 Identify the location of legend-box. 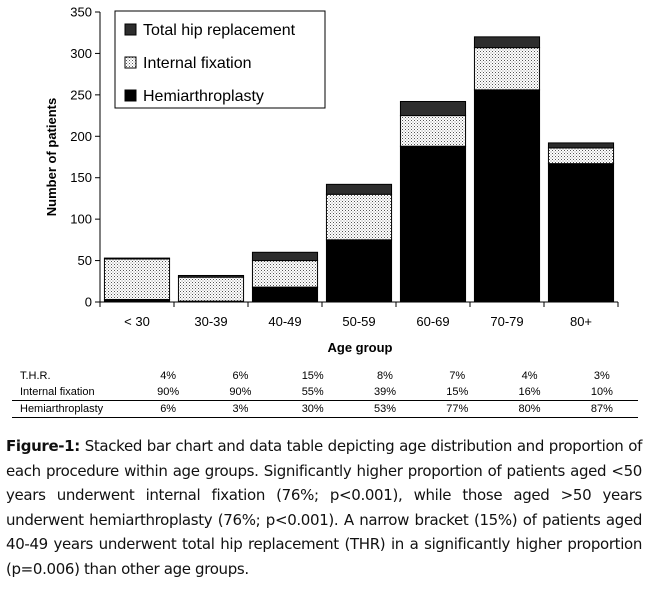
(220, 59).